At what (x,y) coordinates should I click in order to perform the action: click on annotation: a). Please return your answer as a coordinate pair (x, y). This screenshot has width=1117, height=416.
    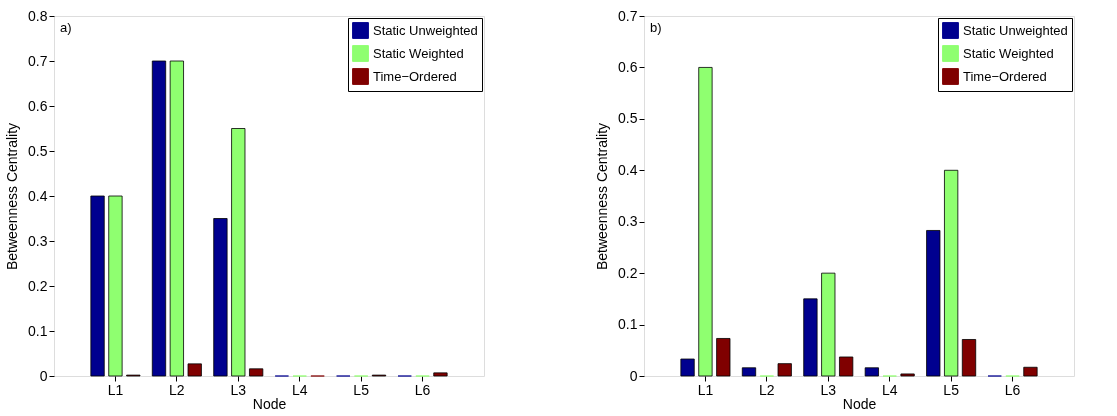
    Looking at the image, I should click on (66, 27).